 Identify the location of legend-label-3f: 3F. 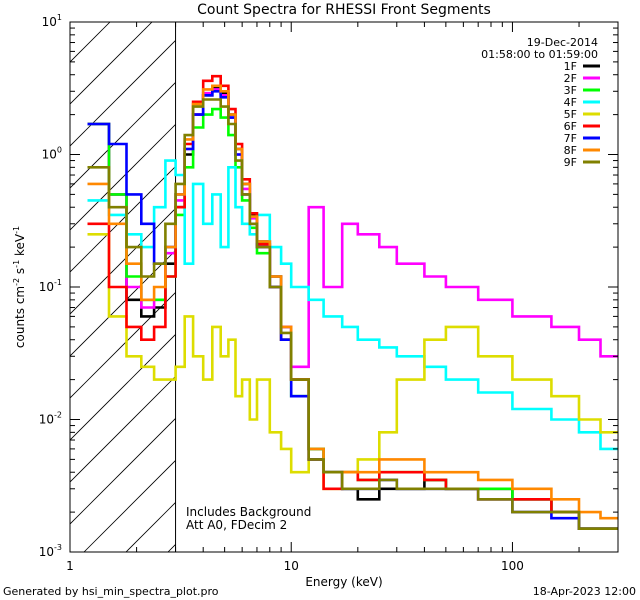
(570, 90).